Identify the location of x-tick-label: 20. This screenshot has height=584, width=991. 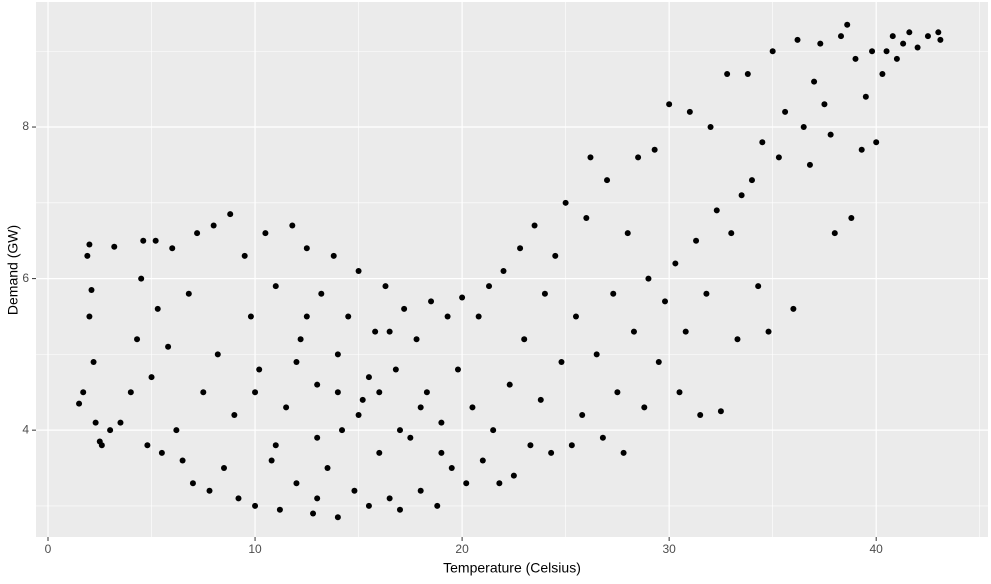
(462, 549).